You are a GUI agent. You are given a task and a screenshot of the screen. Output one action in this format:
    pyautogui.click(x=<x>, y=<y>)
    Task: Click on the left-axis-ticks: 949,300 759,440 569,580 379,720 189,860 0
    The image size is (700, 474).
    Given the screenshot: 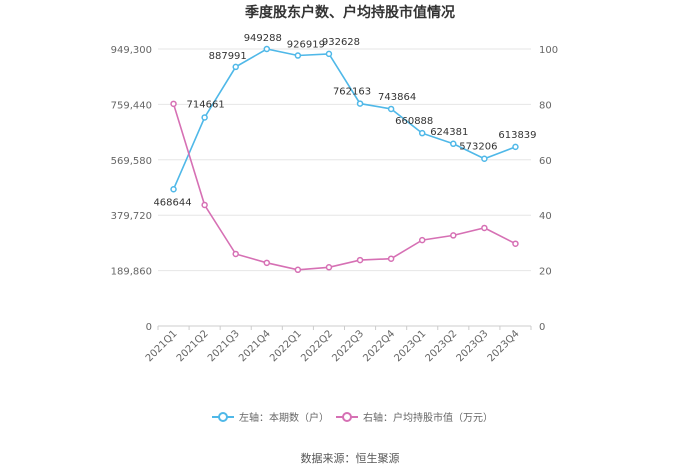 What is the action you would take?
    pyautogui.click(x=131, y=189)
    